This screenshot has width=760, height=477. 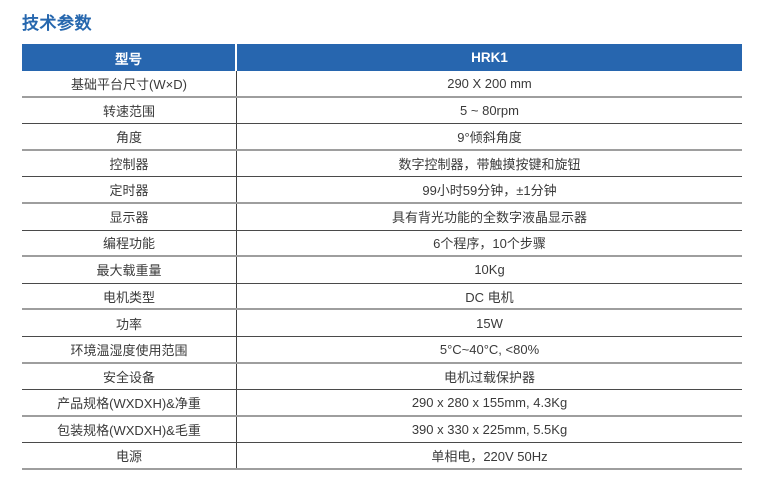 I want to click on model-header-cell: 型号, so click(x=129, y=57).